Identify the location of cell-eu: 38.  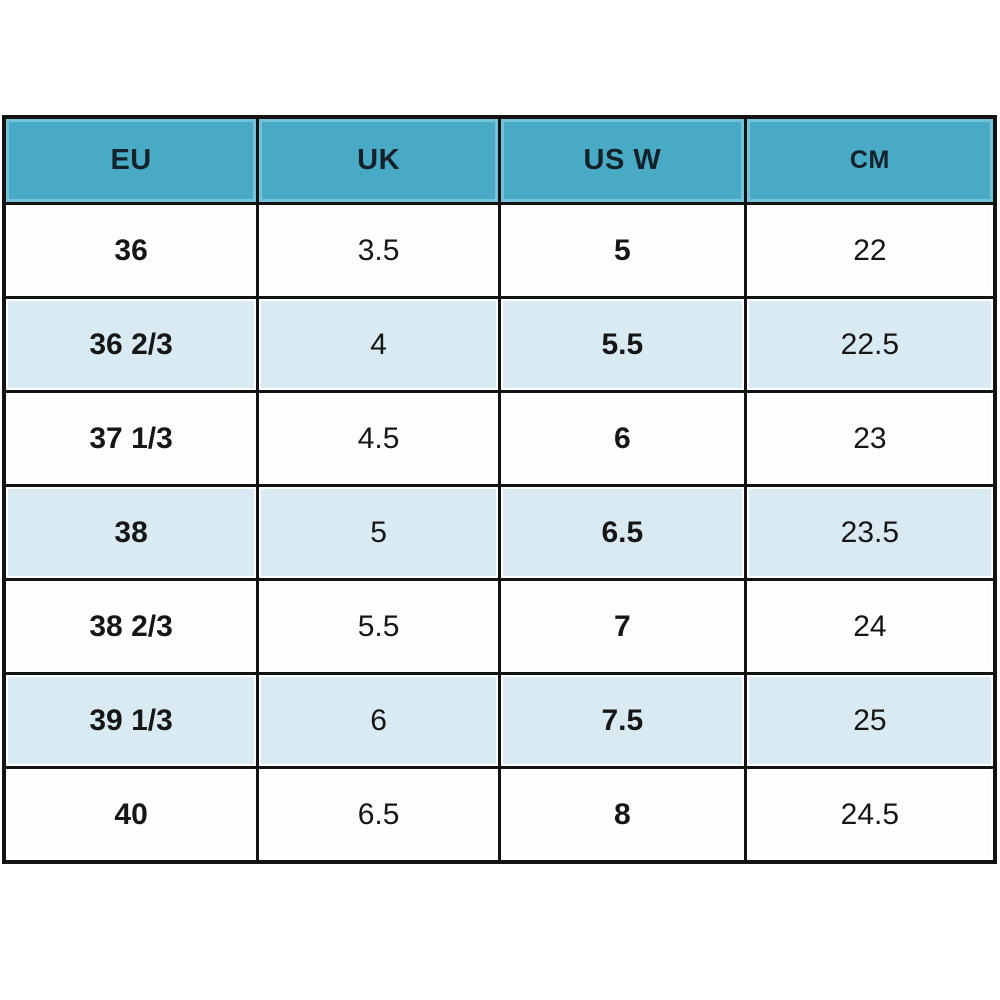
(131, 532).